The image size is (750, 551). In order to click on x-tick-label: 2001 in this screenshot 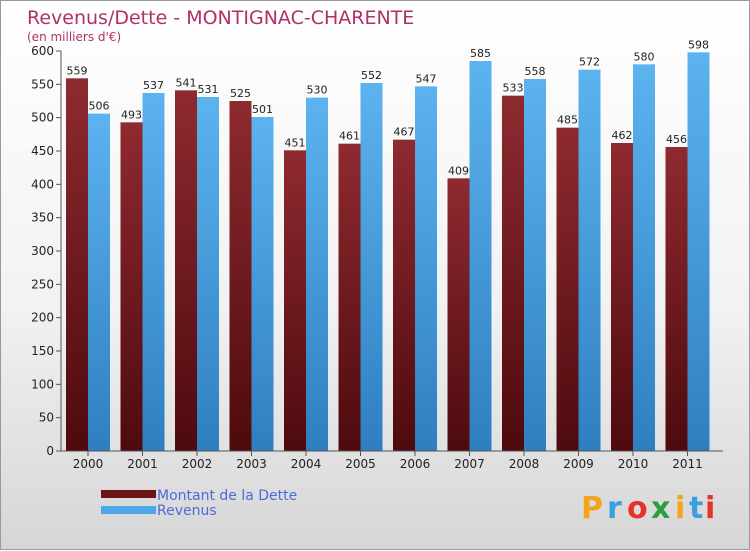, I will do `click(142, 464)`.